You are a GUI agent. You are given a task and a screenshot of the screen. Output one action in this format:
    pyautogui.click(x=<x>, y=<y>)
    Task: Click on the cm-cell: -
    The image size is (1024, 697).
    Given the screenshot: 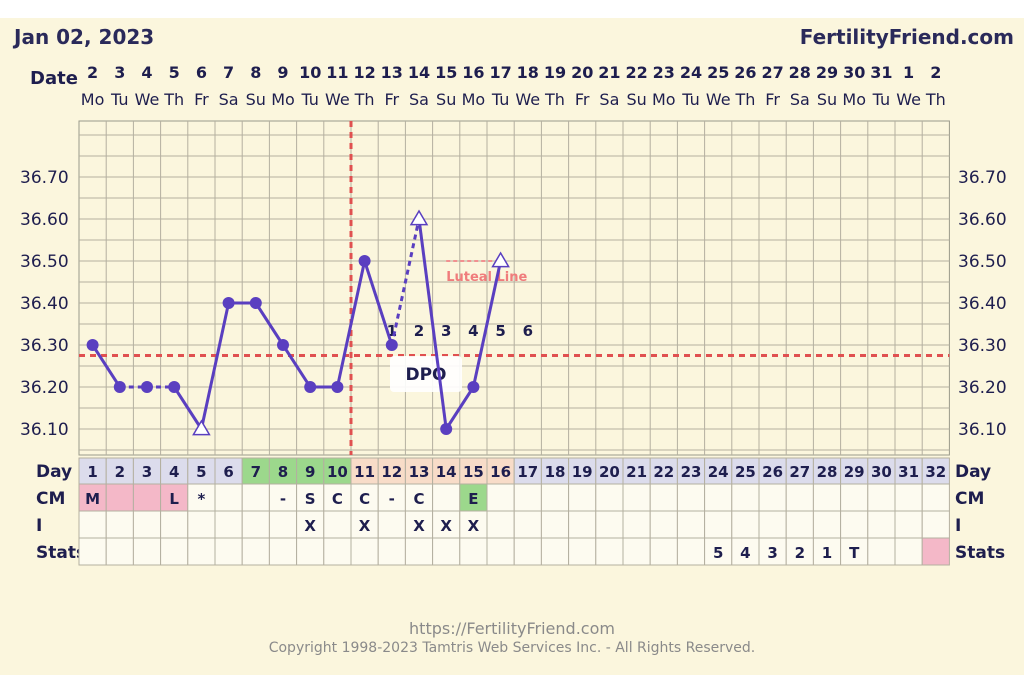 What is the action you would take?
    pyautogui.click(x=283, y=499)
    